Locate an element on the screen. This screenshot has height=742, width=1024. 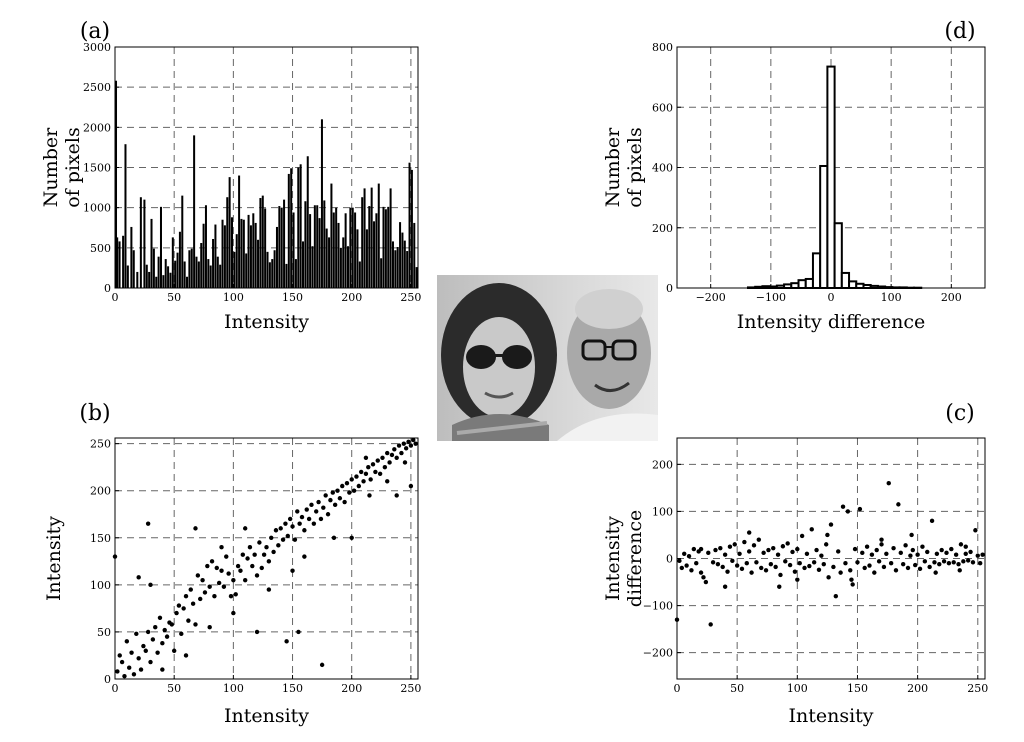
y-tick-label: 500 is located at coordinates (100, 248).